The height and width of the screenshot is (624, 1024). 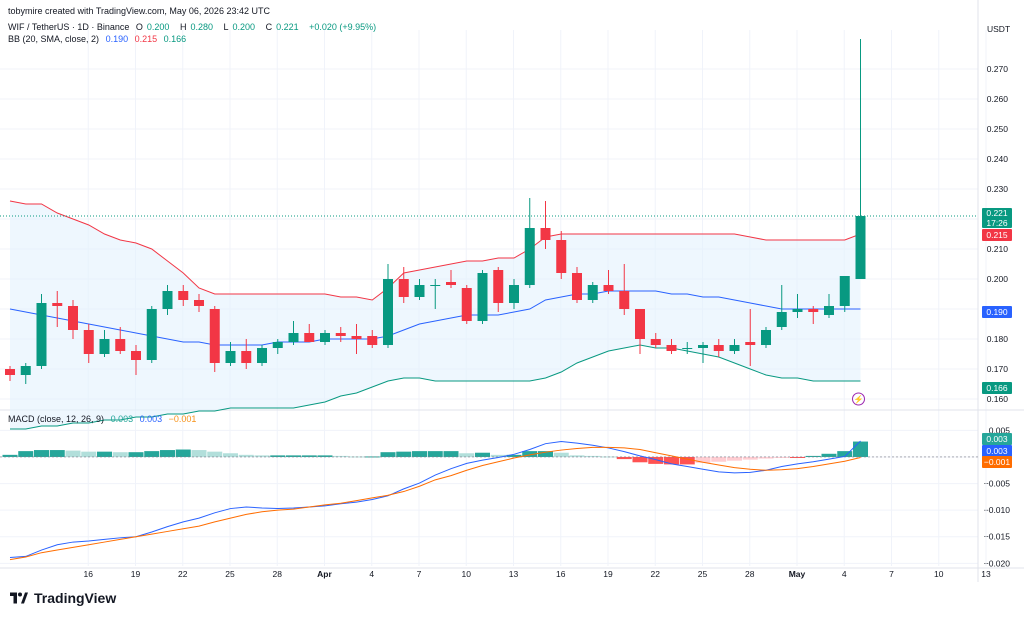 What do you see at coordinates (997, 563) in the screenshot?
I see `macd-tick-label: −0.020` at bounding box center [997, 563].